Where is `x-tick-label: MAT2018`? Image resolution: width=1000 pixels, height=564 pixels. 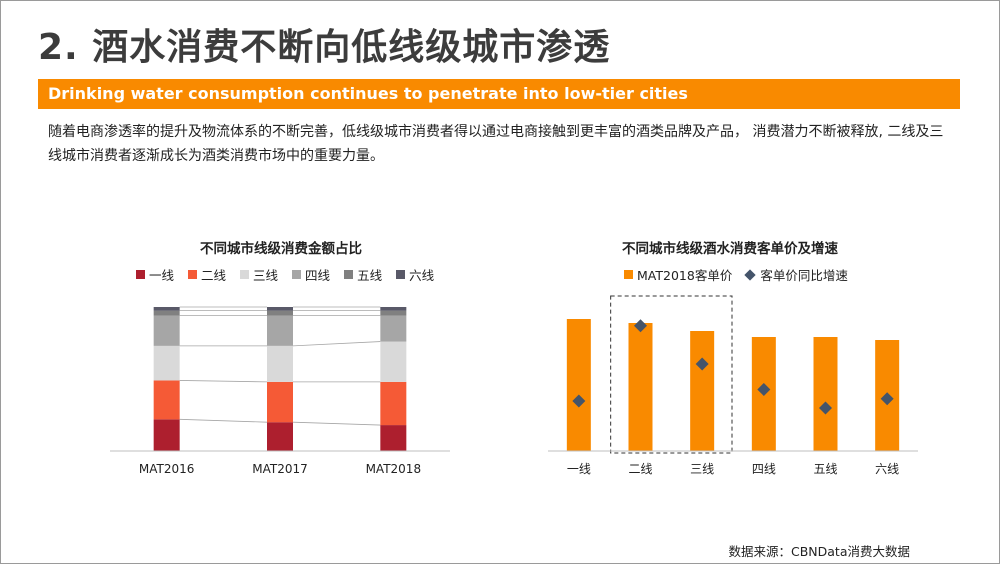
x-tick-label: MAT2018 is located at coordinates (394, 469).